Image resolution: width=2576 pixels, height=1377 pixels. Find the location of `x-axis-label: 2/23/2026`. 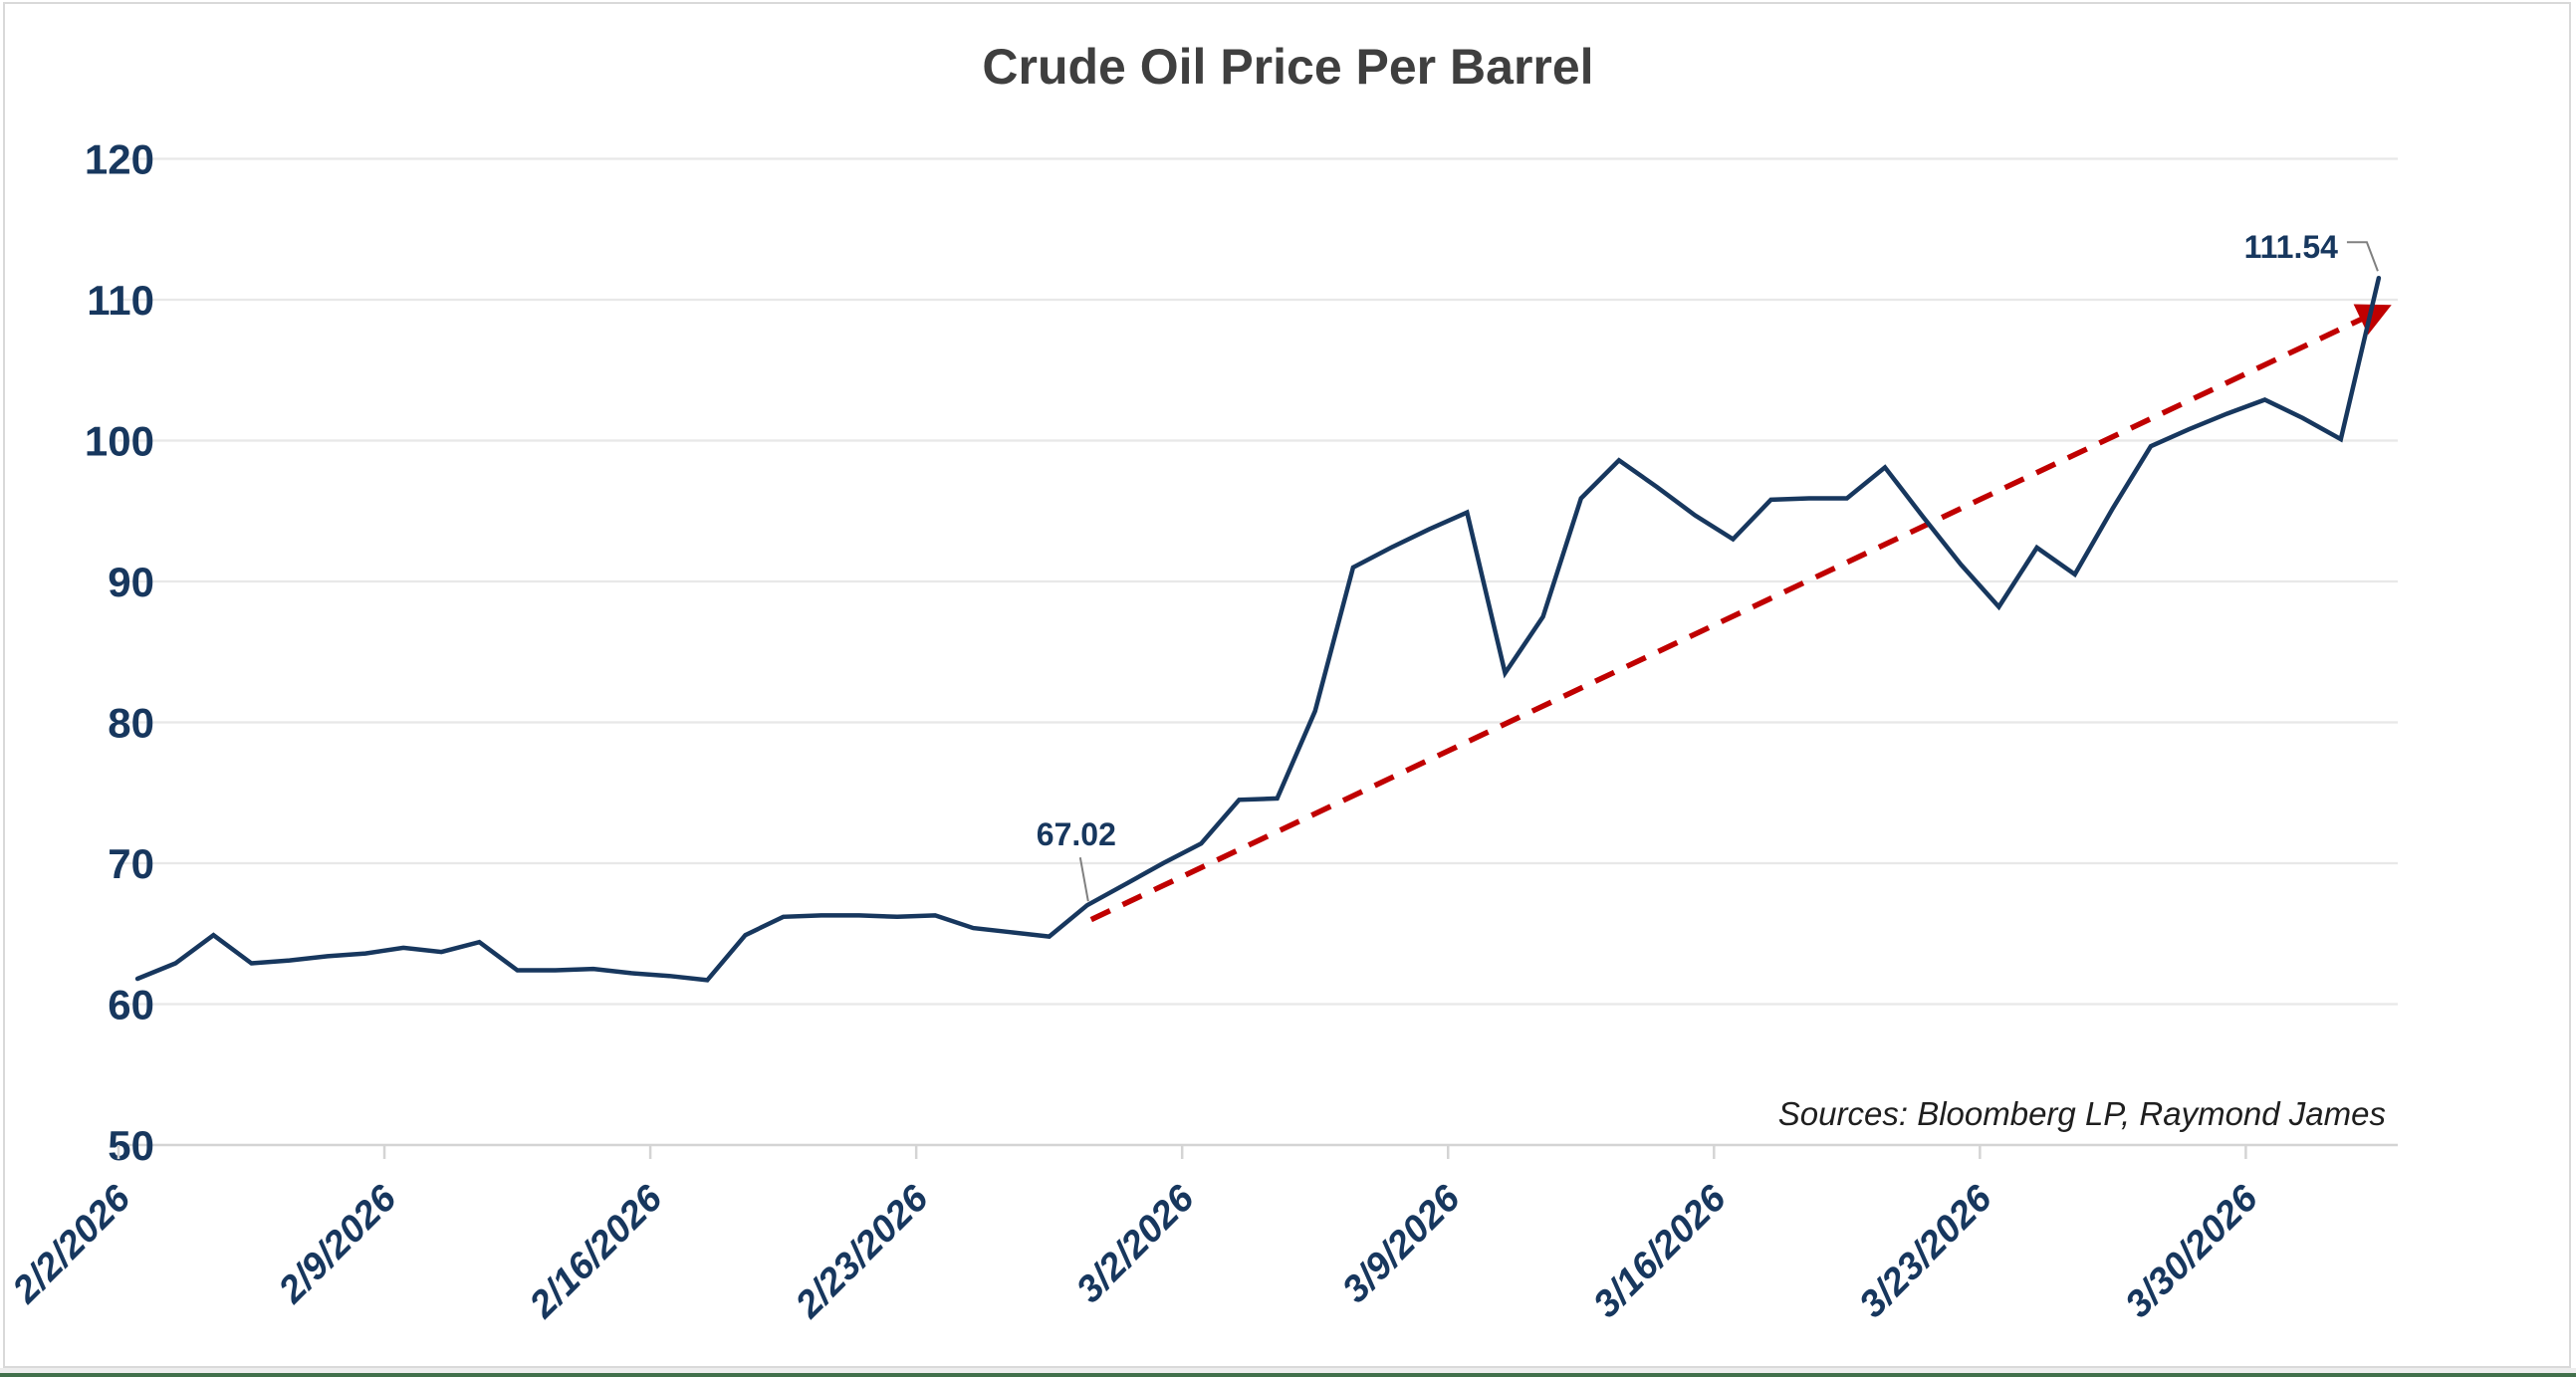

x-axis-label: 2/23/2026 is located at coordinates (863, 1252).